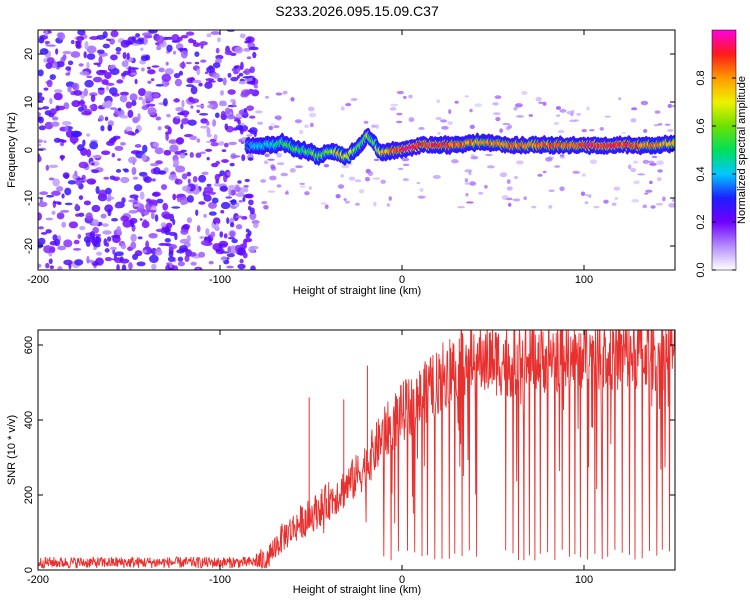 This screenshot has height=600, width=750. What do you see at coordinates (12, 150) in the screenshot?
I see `spectrogram-y-axis-label: Frequency (Hz)` at bounding box center [12, 150].